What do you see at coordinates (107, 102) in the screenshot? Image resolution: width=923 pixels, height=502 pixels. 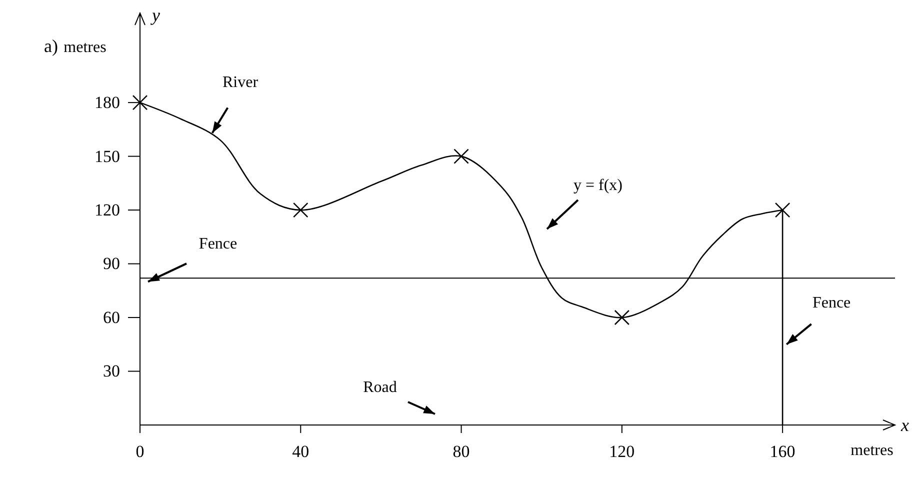 I see `y-tick-label: 180` at bounding box center [107, 102].